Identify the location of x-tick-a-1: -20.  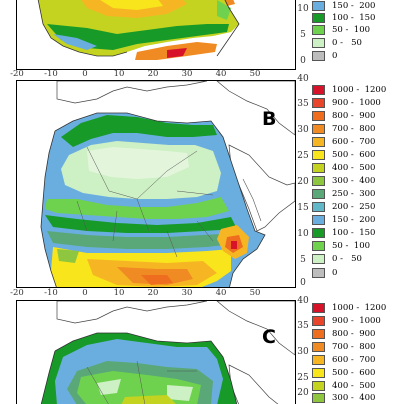
(17, 74).